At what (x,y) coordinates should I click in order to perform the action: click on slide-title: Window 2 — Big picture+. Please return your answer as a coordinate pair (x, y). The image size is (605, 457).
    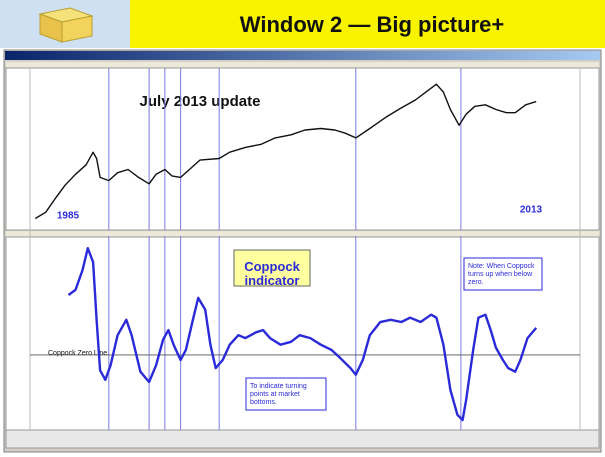
    Looking at the image, I should click on (372, 24).